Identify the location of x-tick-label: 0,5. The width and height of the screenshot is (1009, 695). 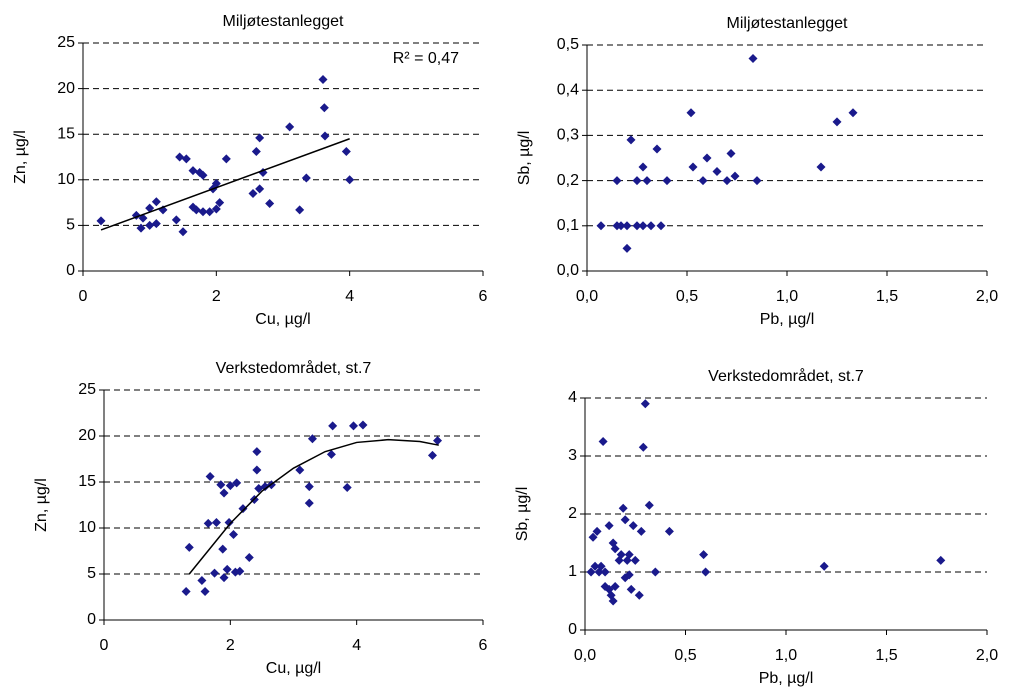
(685, 655).